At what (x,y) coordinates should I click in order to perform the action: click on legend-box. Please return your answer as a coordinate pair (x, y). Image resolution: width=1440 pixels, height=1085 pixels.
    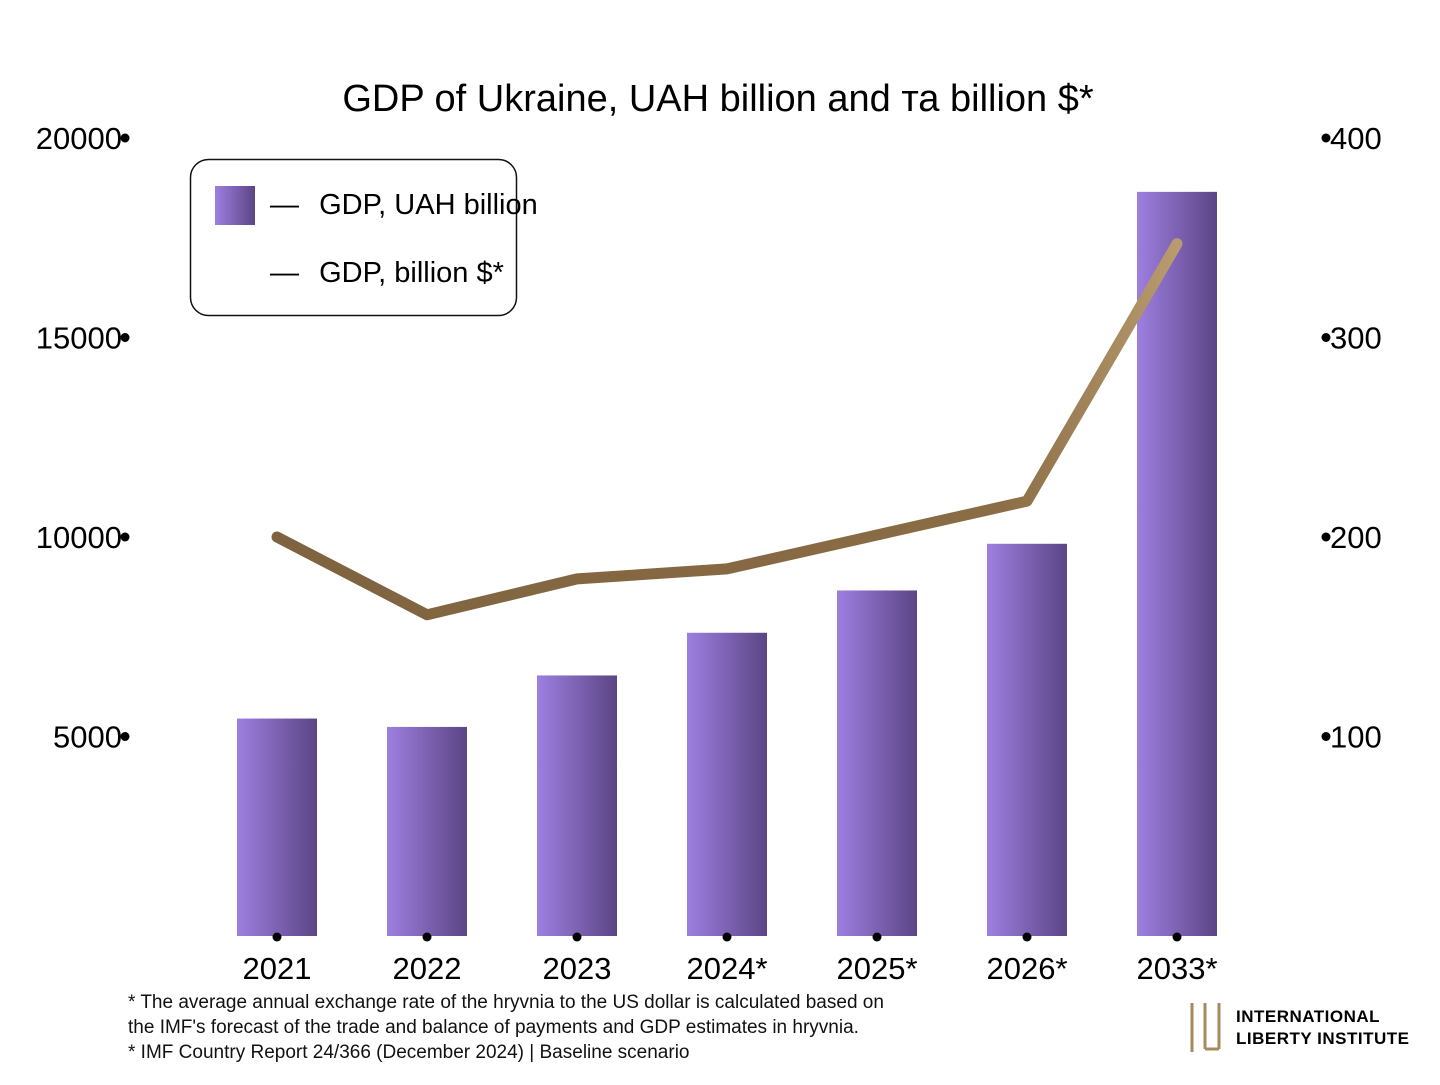
    Looking at the image, I should click on (353, 237).